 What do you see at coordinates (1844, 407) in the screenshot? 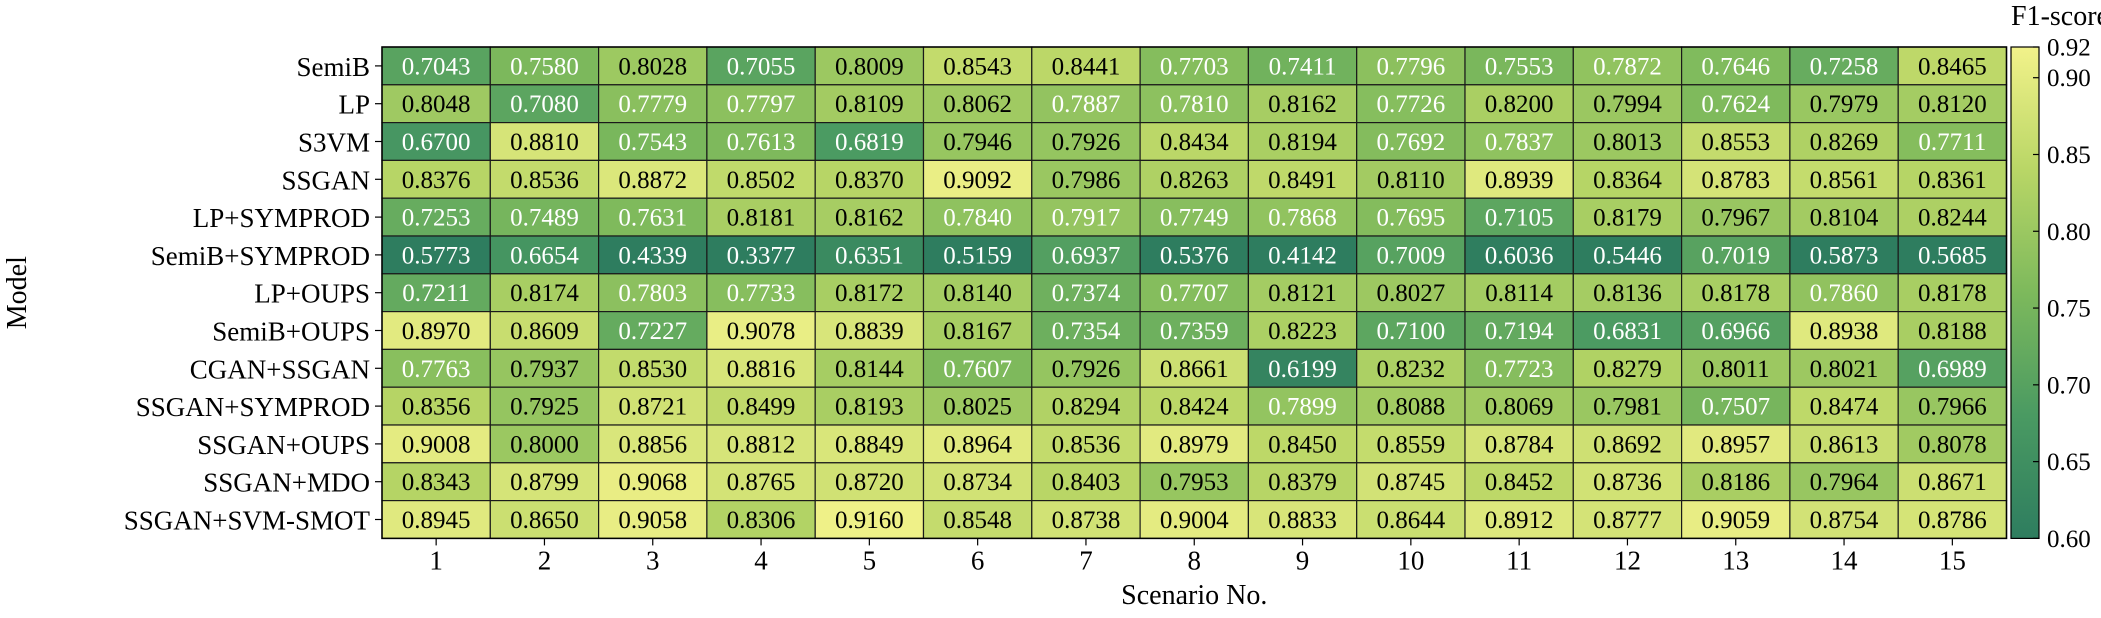
I see `cell-value-label: 0.8474` at bounding box center [1844, 407].